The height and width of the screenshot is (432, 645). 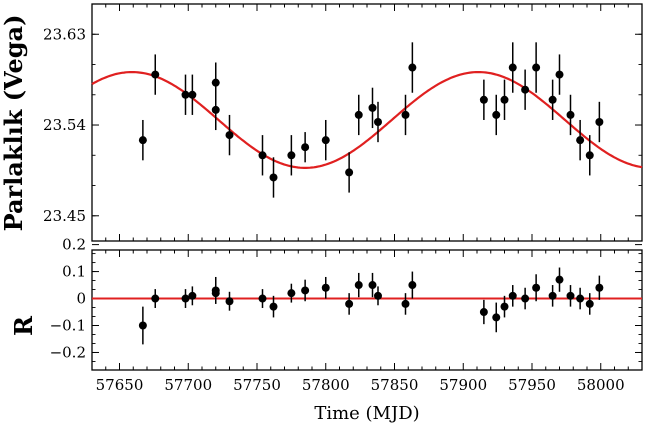 I want to click on y-tick-label: 0.1, so click(x=74, y=272).